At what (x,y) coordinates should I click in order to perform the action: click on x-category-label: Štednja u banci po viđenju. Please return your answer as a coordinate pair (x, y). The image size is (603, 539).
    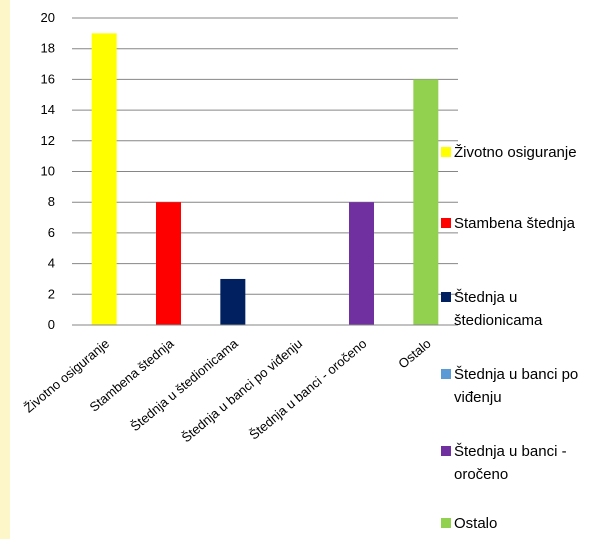
    Looking at the image, I should click on (242, 391).